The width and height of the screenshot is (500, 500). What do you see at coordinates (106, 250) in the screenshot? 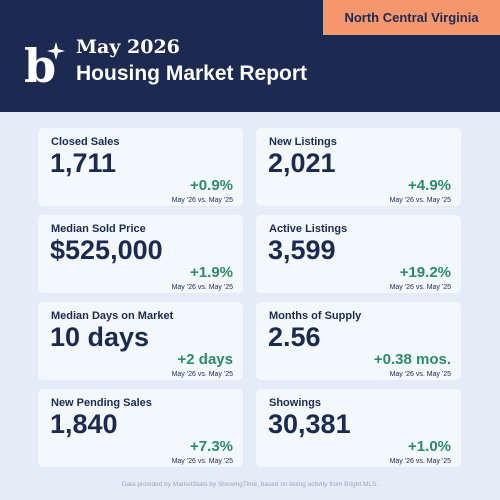
I see `stat-value: $525,000` at bounding box center [106, 250].